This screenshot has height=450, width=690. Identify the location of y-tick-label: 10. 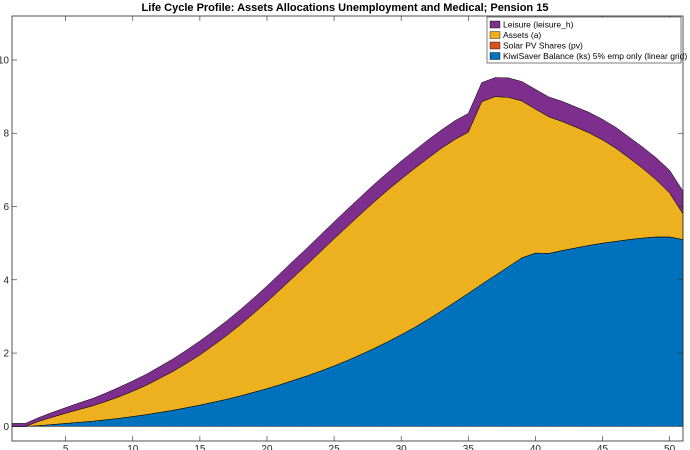
(4, 60).